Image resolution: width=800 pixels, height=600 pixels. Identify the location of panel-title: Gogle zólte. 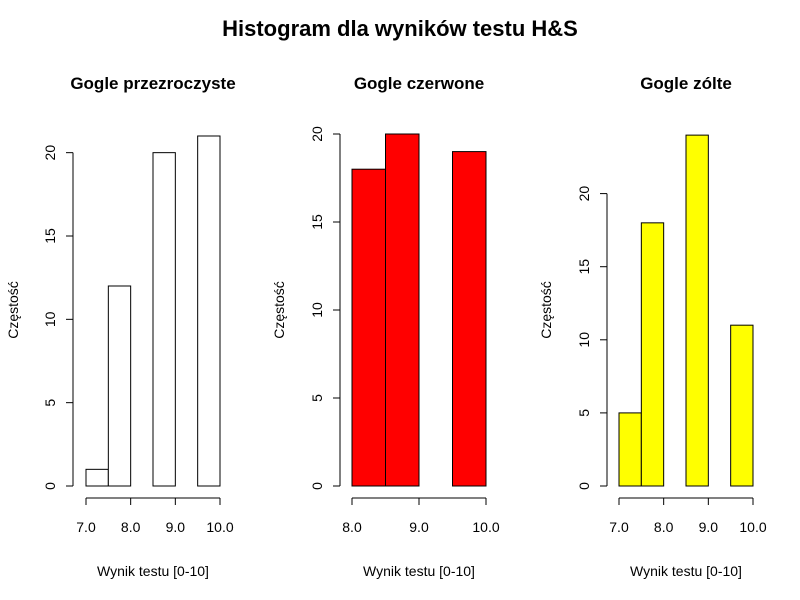
(686, 83).